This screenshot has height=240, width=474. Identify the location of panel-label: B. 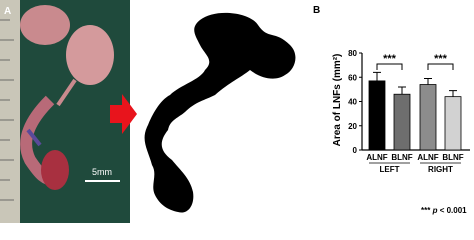
(316, 10).